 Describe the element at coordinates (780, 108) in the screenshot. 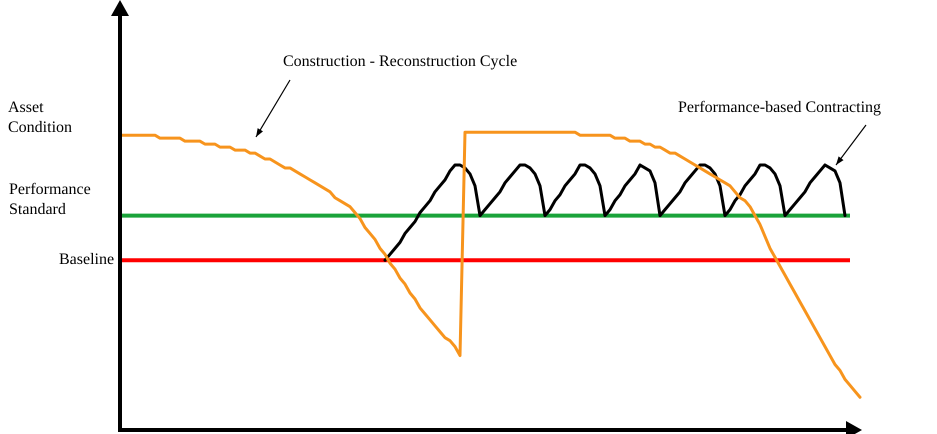

I see `text: Performance-based Contracting` at that location.